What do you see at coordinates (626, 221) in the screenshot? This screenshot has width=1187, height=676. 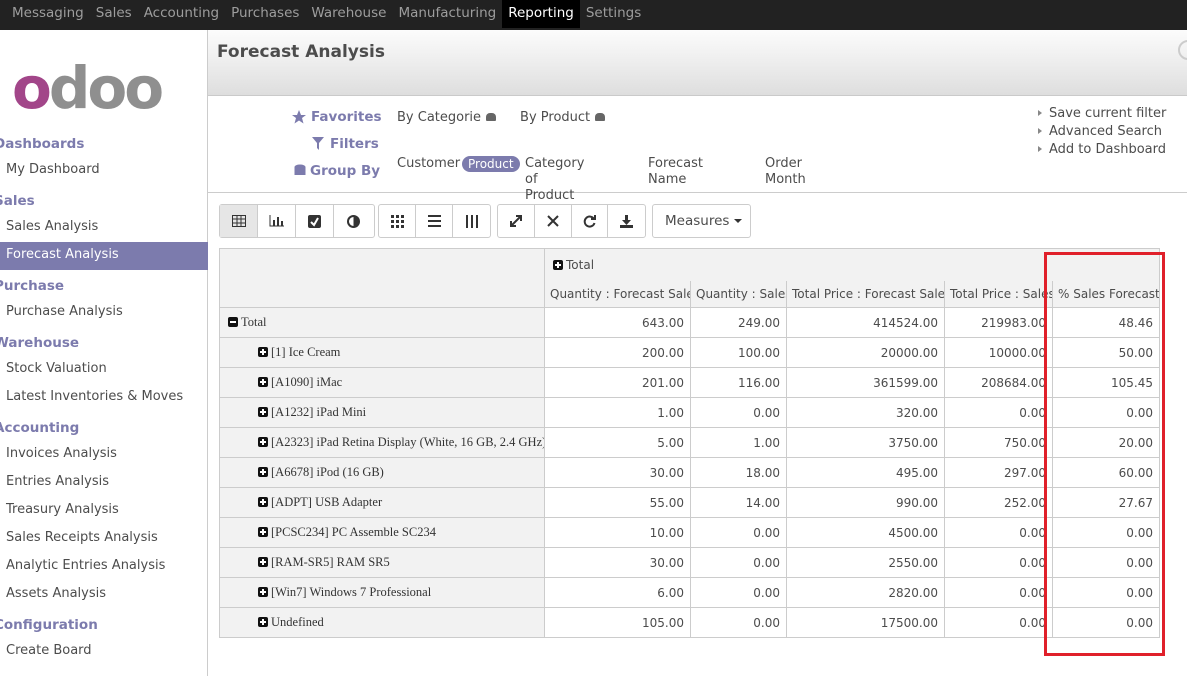 I see `download-button` at bounding box center [626, 221].